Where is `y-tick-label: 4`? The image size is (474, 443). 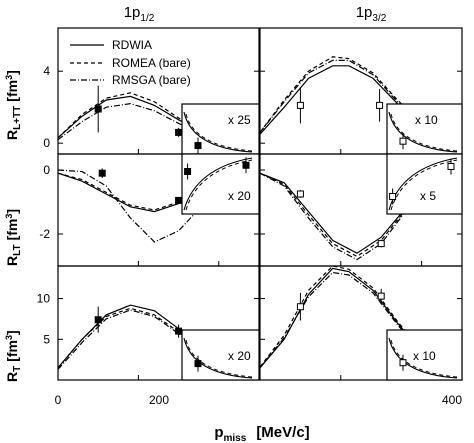 y-tick-label: 4 is located at coordinates (46, 71).